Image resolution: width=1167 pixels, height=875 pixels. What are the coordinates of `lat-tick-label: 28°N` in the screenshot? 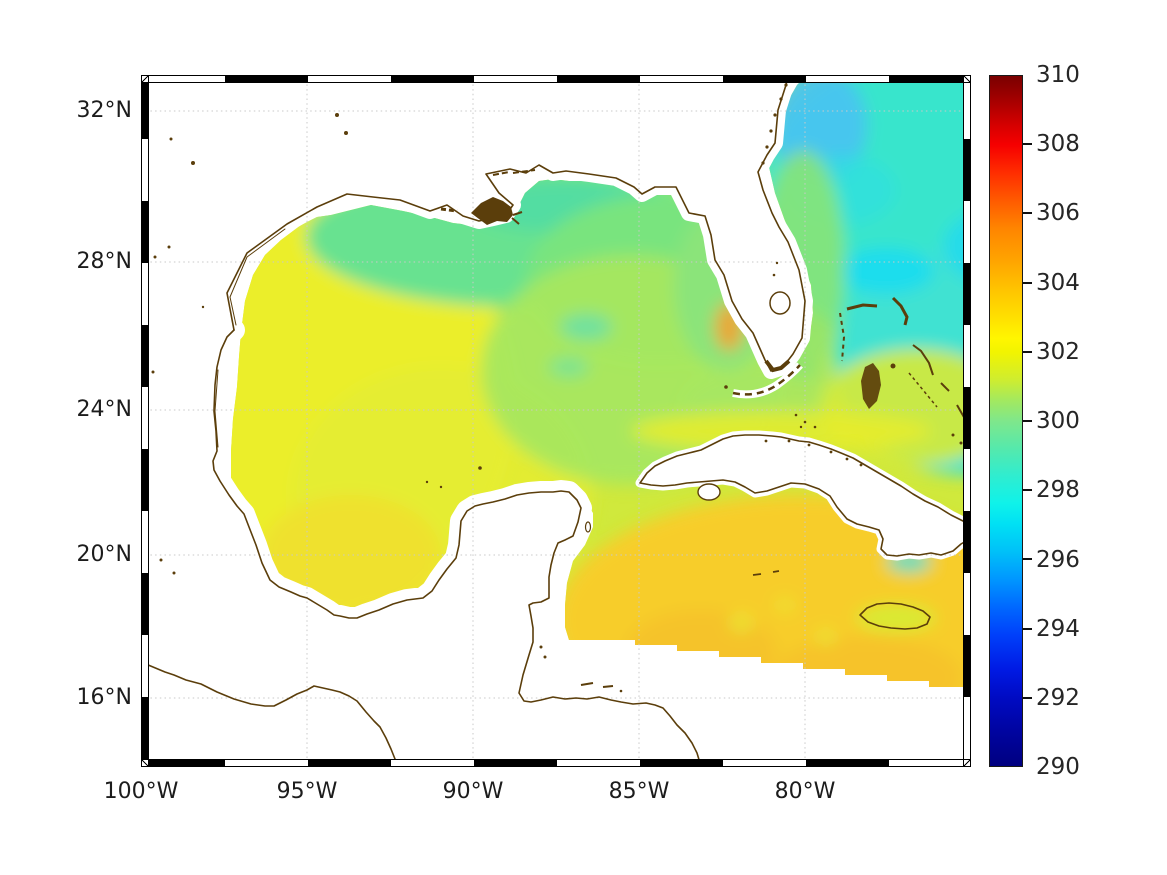 It's located at (104, 261).